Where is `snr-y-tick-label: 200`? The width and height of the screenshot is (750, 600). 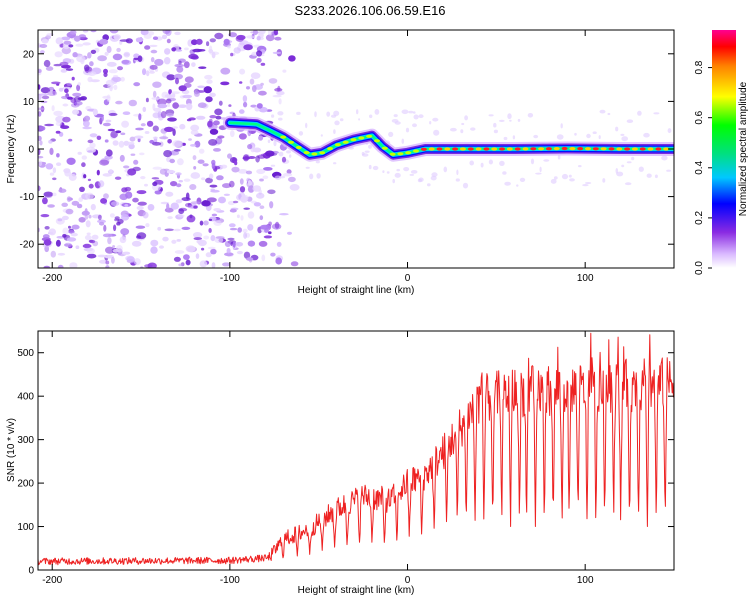
snr-y-tick-label: 200 is located at coordinates (25, 484).